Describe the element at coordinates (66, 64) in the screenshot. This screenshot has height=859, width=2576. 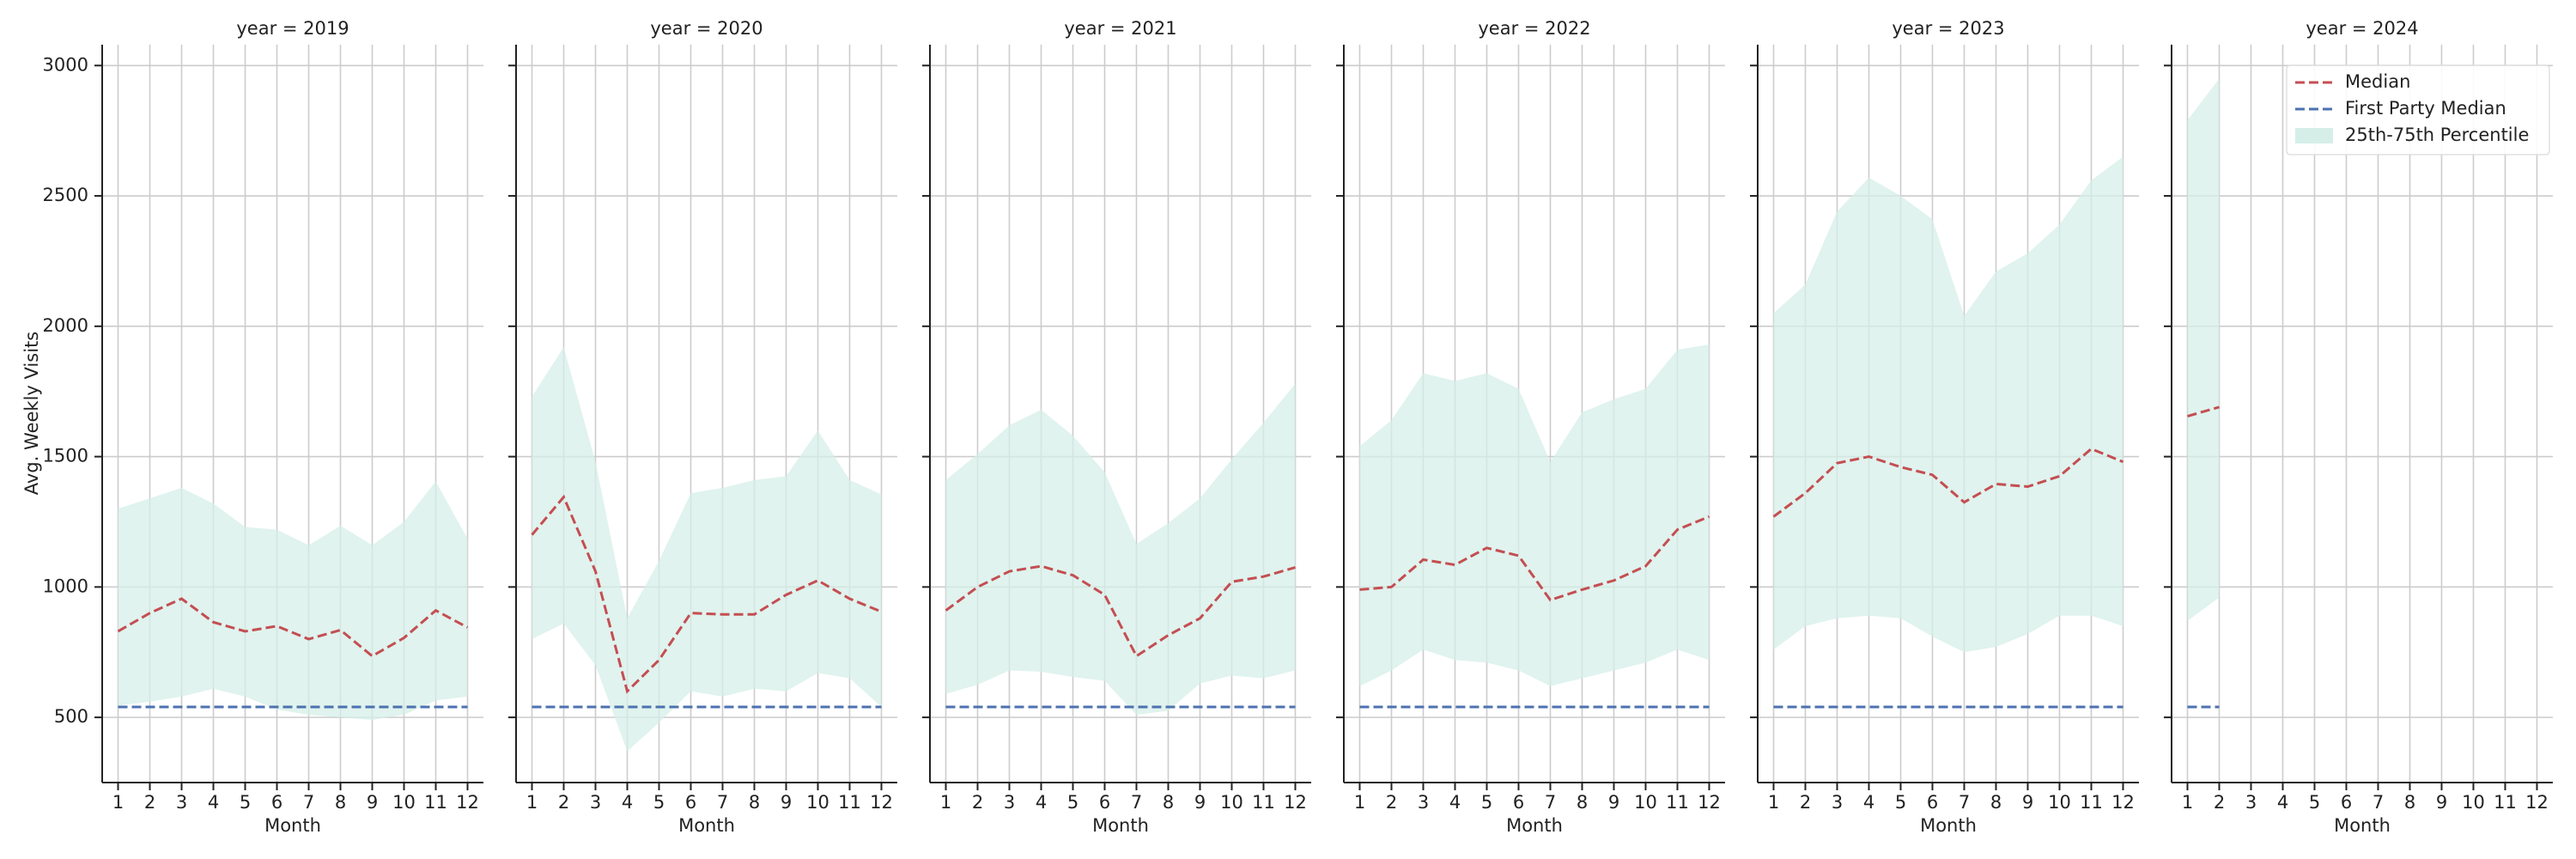
I see `y-tick-label: 3000` at that location.